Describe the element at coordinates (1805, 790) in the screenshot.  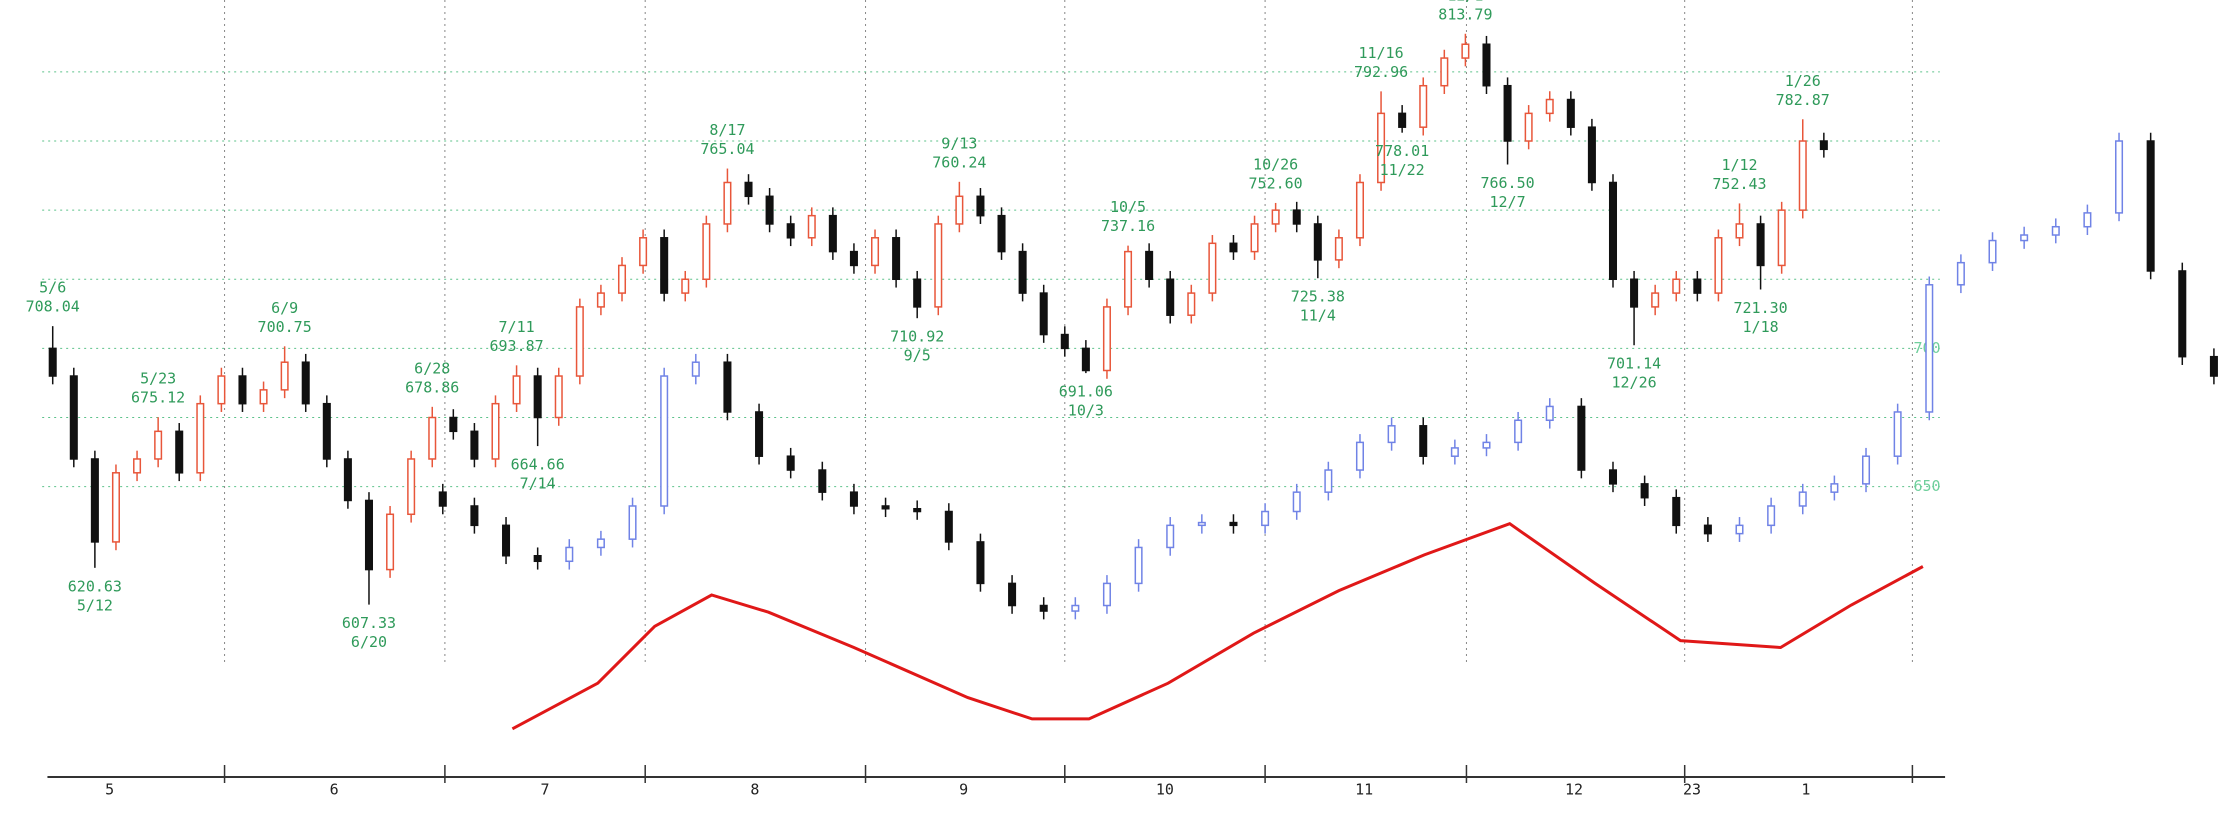
I see `x-tick-label: 1` at that location.